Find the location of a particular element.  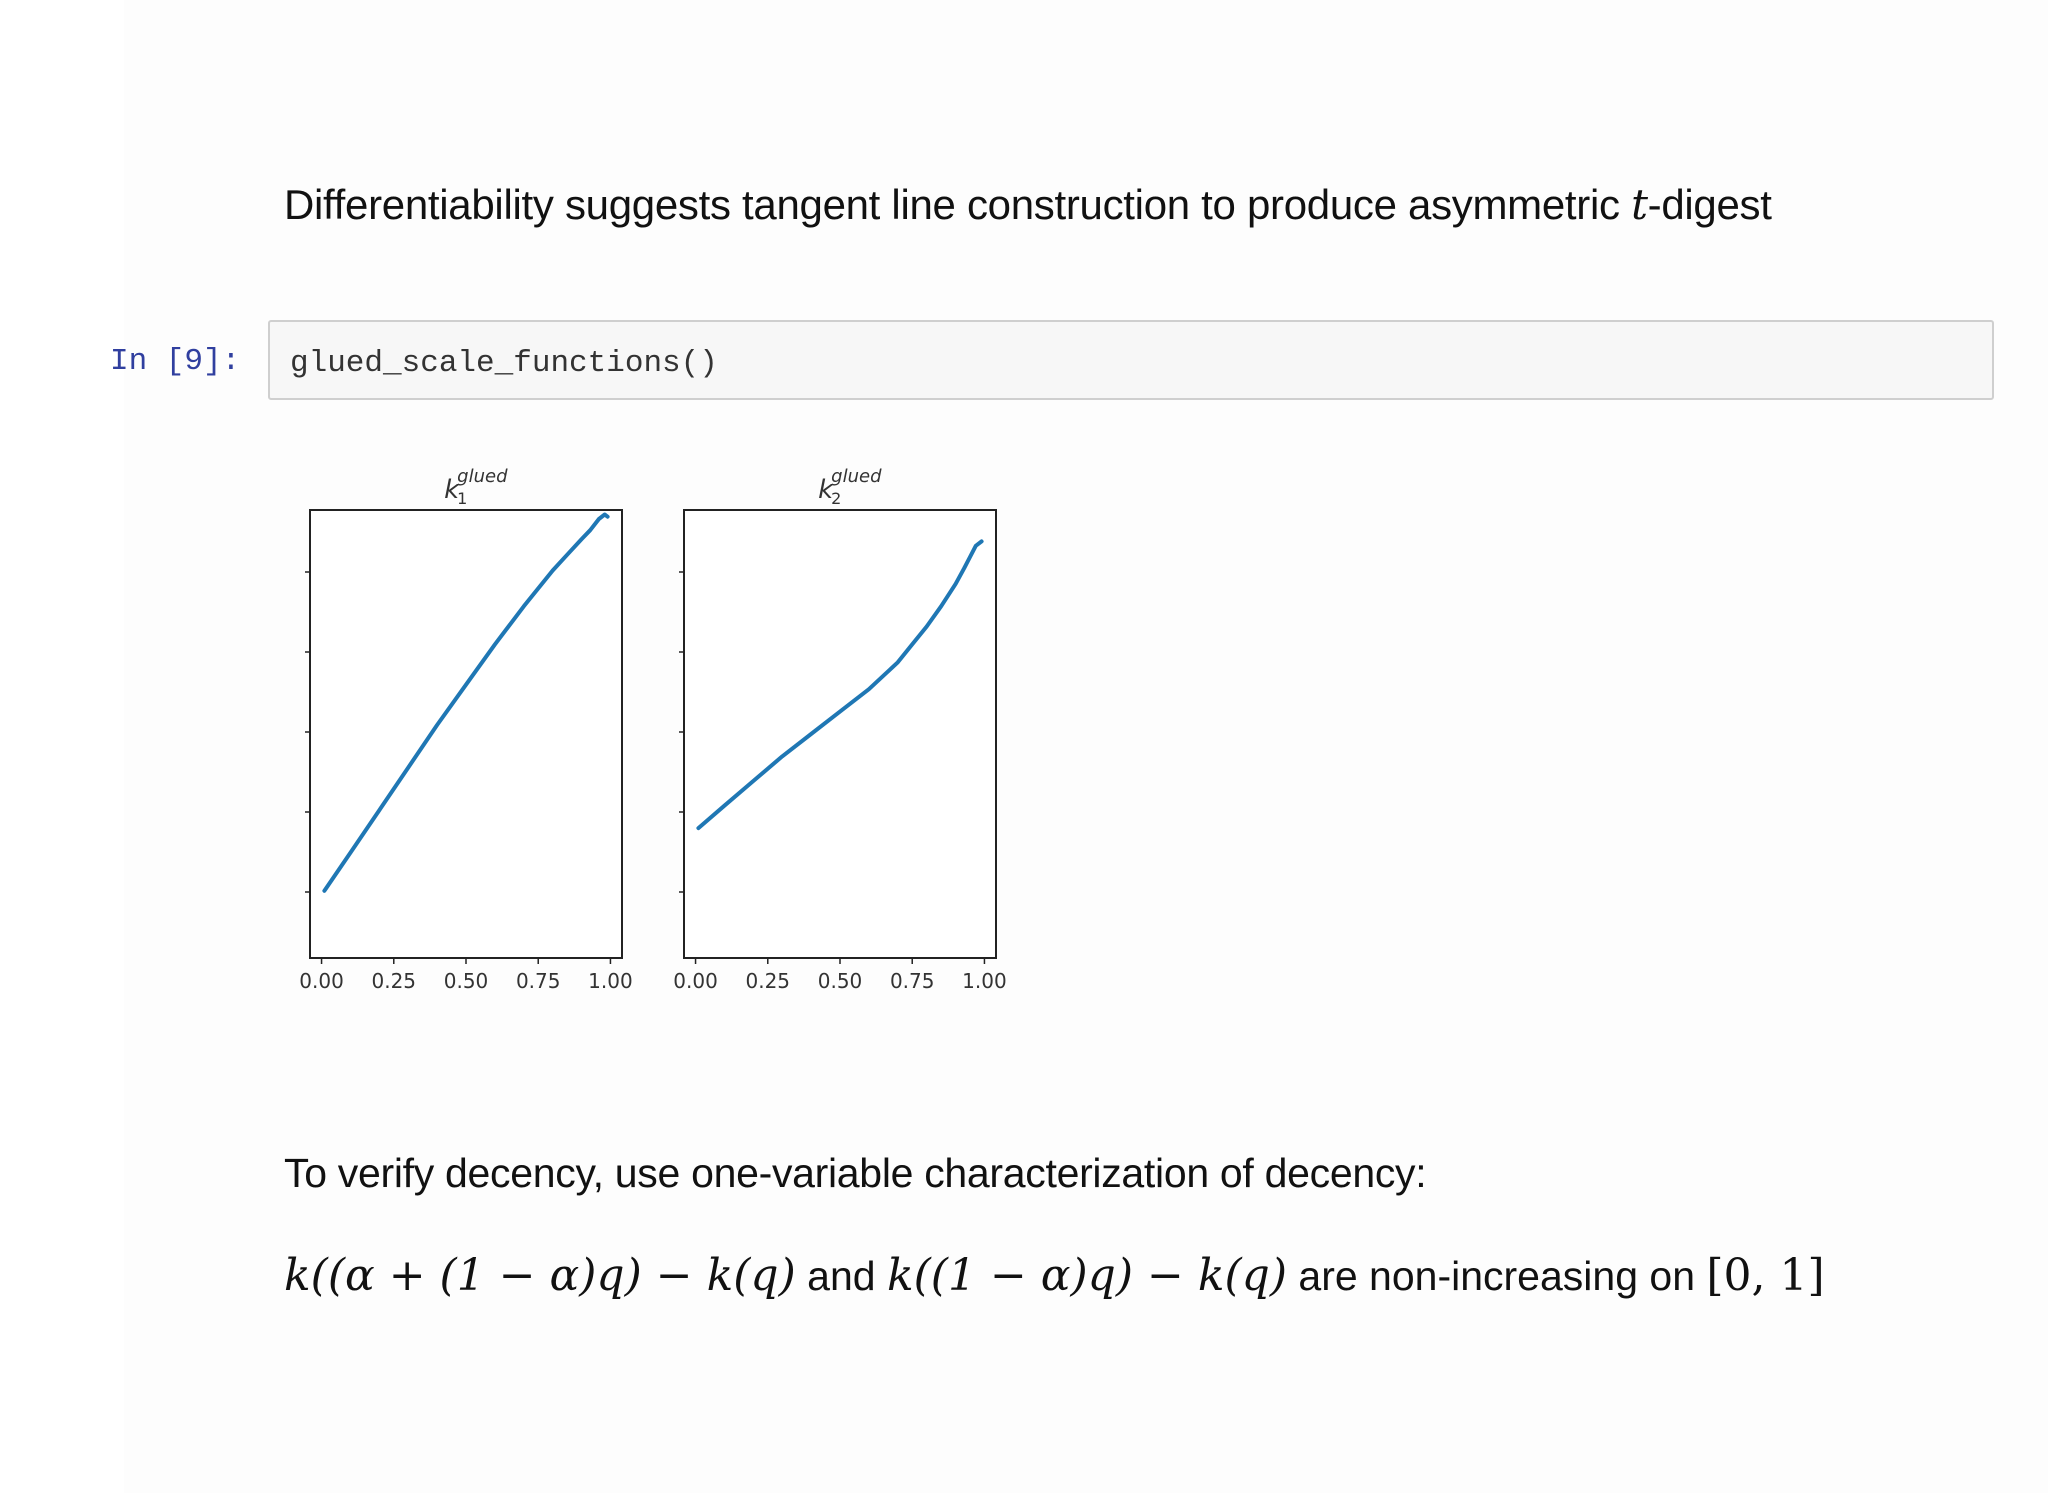

plot-2-x-tick-label: 0.50 is located at coordinates (840, 981).